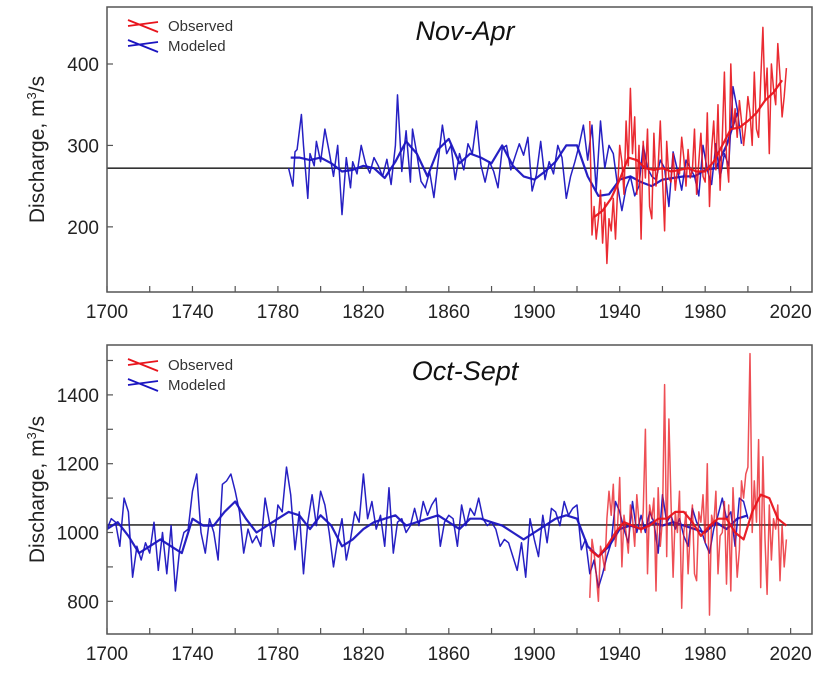  What do you see at coordinates (78, 396) in the screenshot?
I see `y-tick-label: 1400` at bounding box center [78, 396].